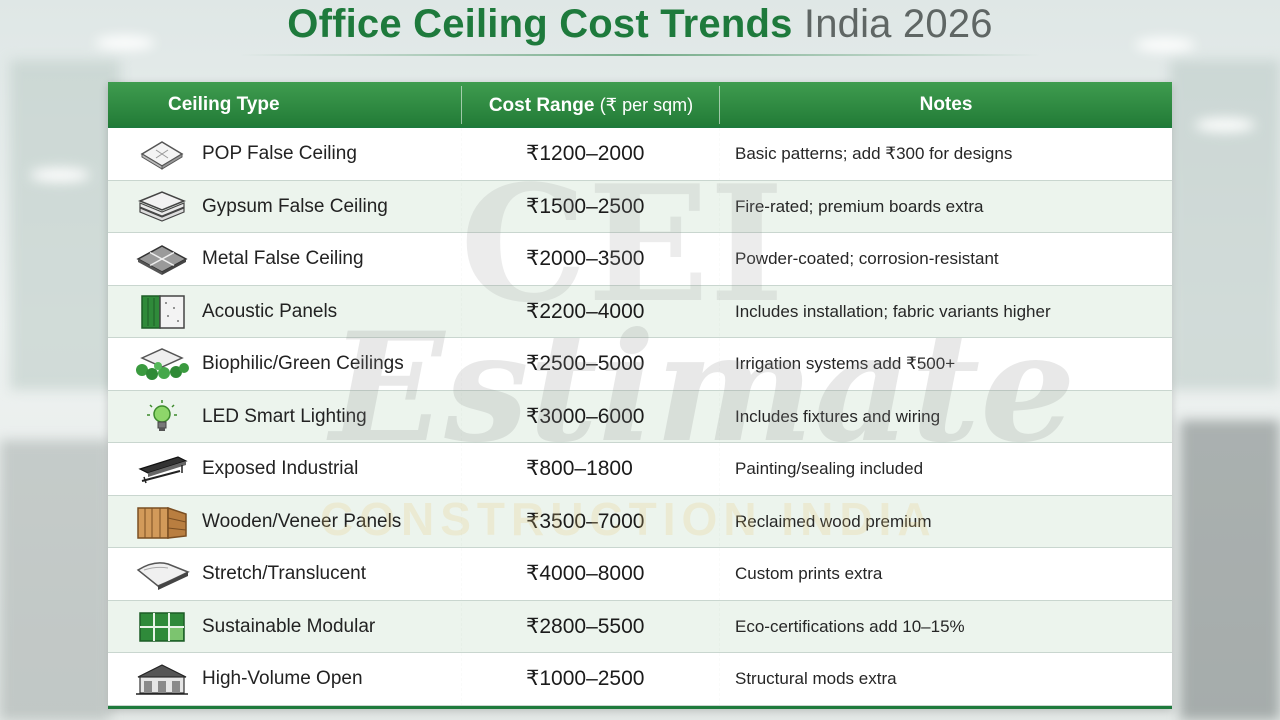  I want to click on note: Painting/sealing included, so click(829, 468).